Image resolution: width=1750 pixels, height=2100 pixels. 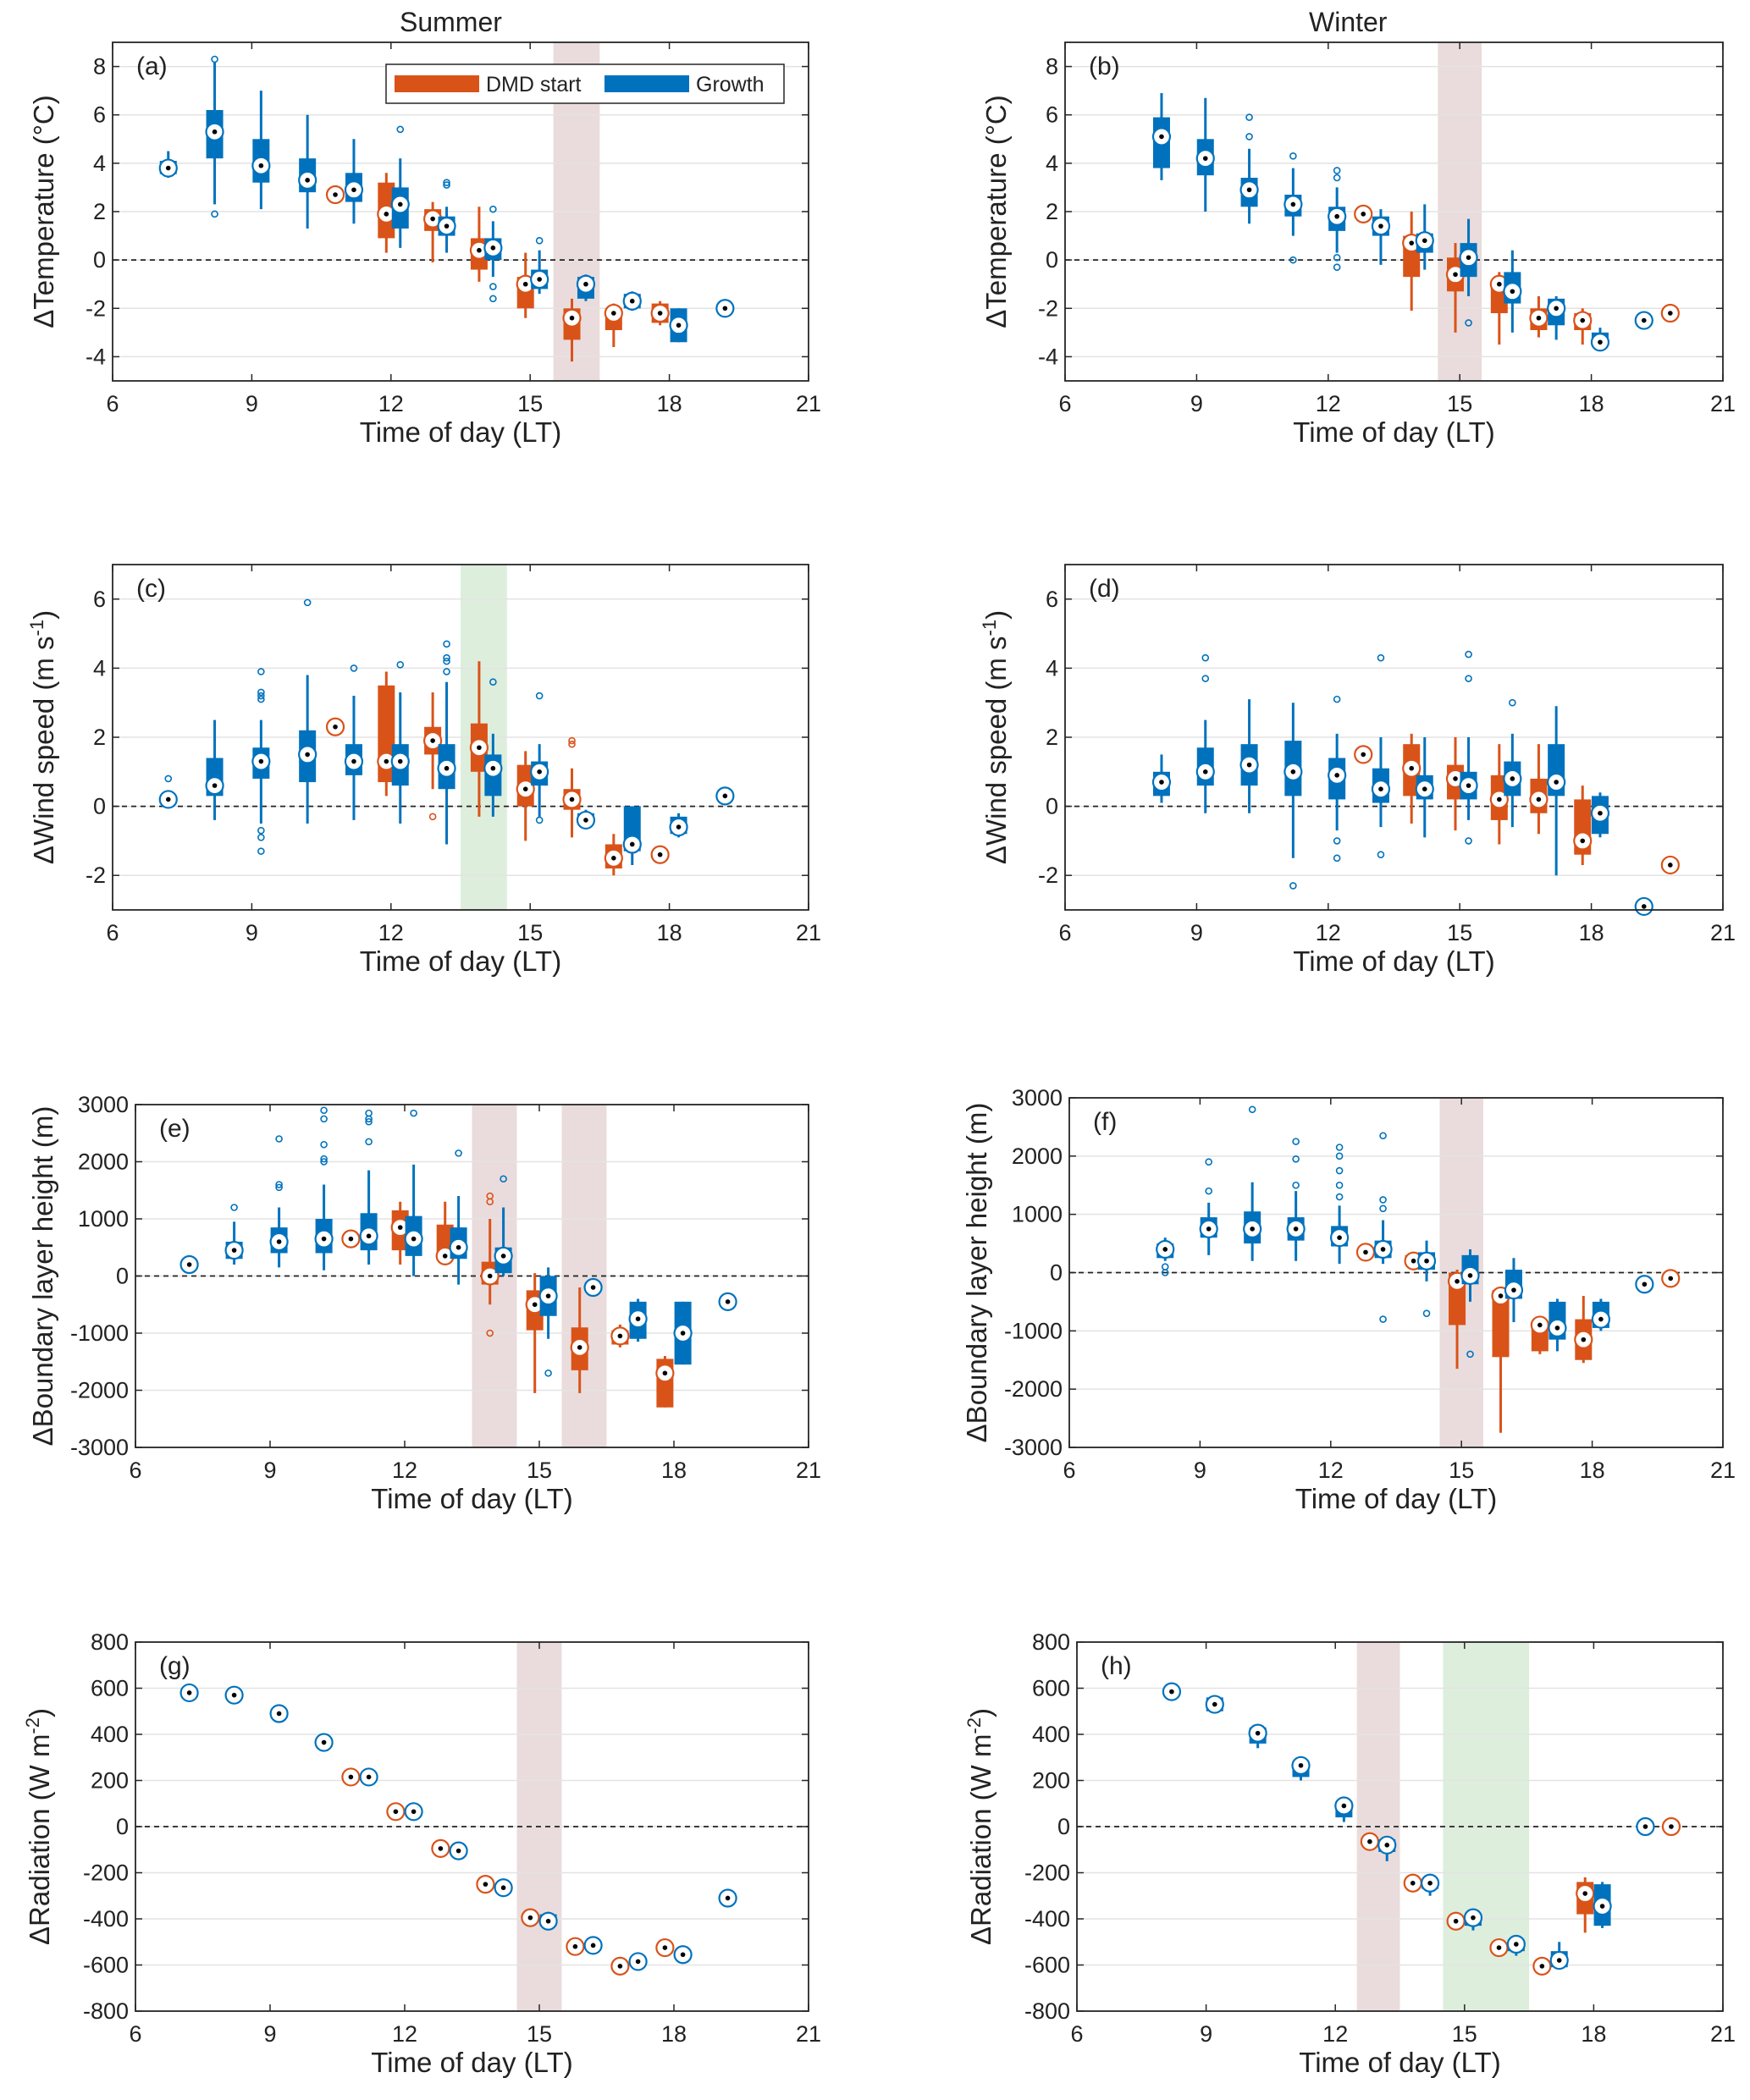 What do you see at coordinates (730, 85) in the screenshot?
I see `legend-label: Growth` at bounding box center [730, 85].